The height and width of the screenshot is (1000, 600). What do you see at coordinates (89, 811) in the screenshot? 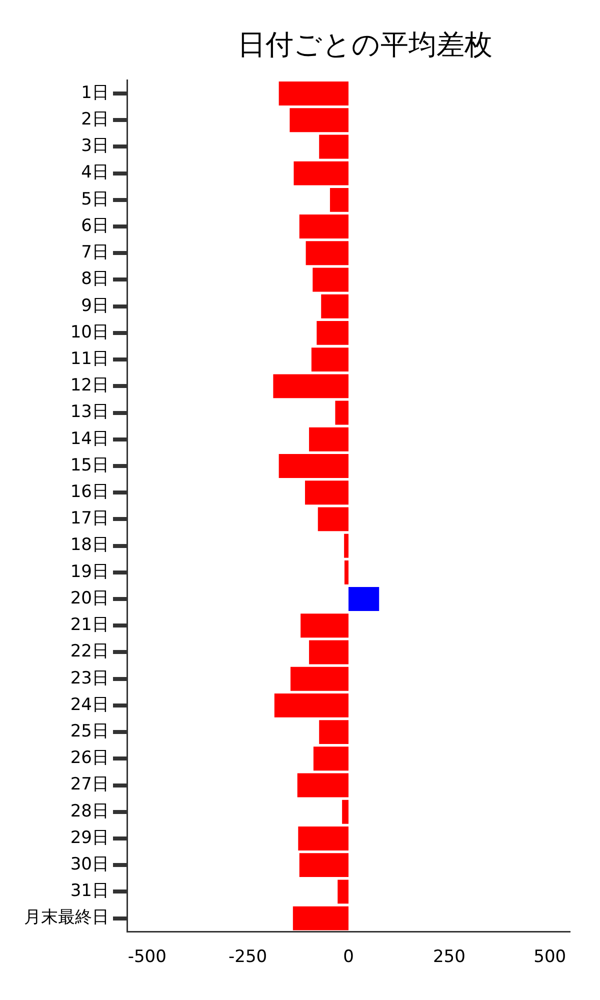
I see `y-tick-label: 28日` at bounding box center [89, 811].